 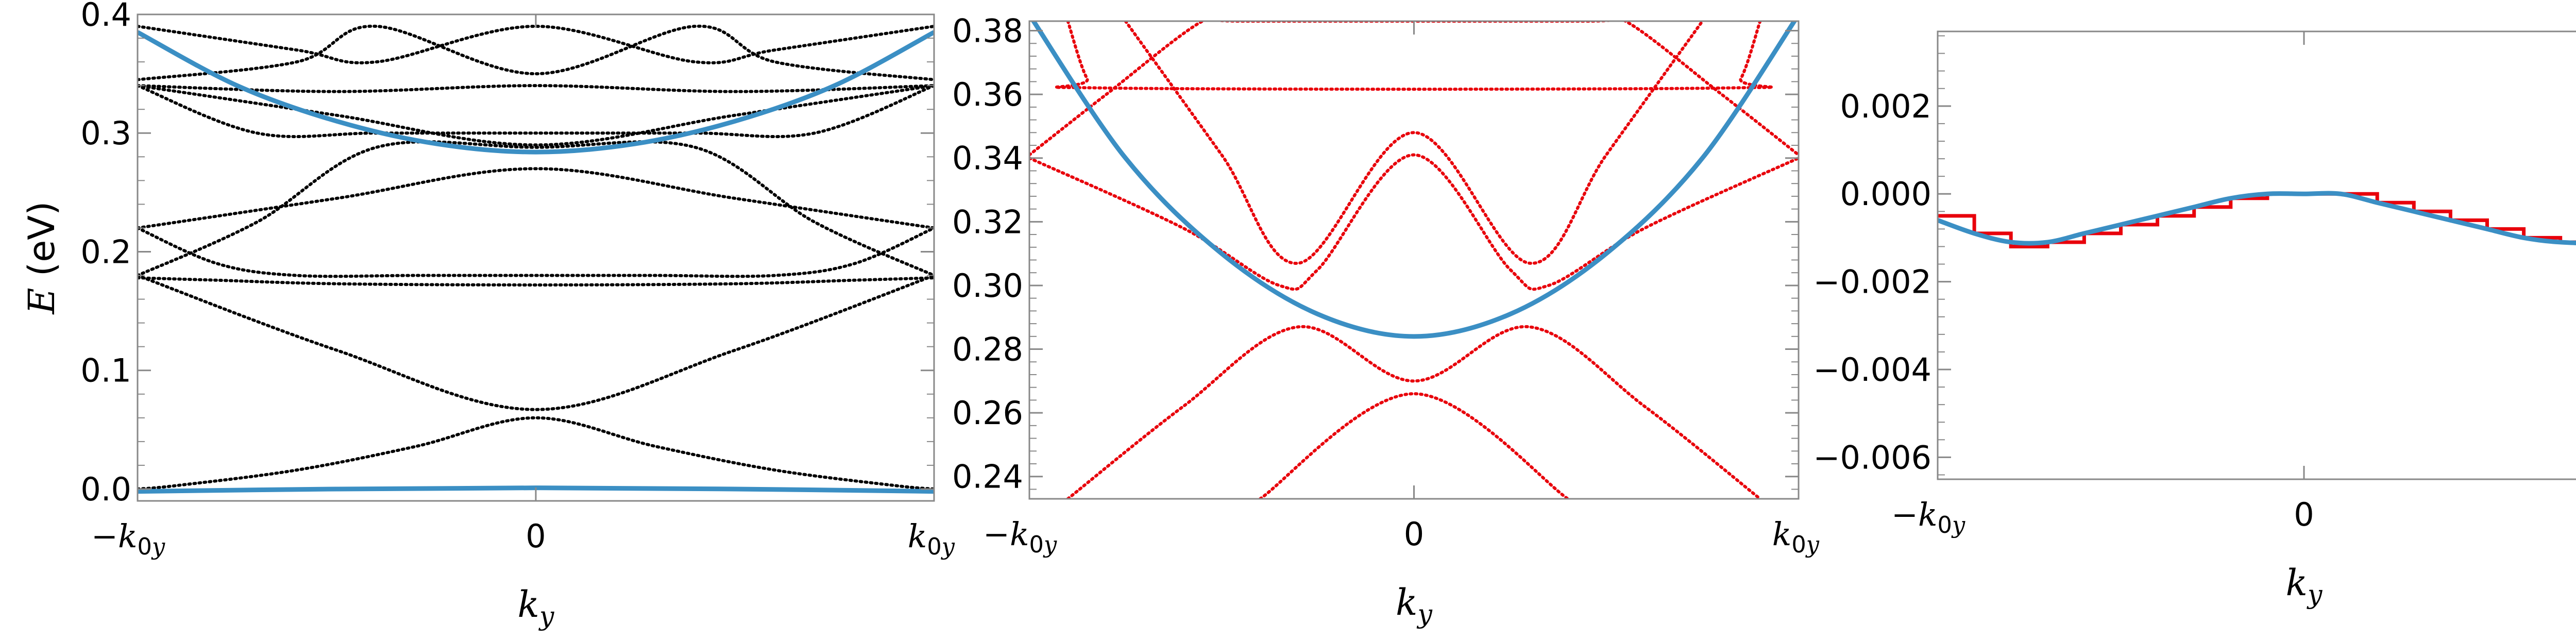 I want to click on y-tick-label: 0.32, so click(x=987, y=222).